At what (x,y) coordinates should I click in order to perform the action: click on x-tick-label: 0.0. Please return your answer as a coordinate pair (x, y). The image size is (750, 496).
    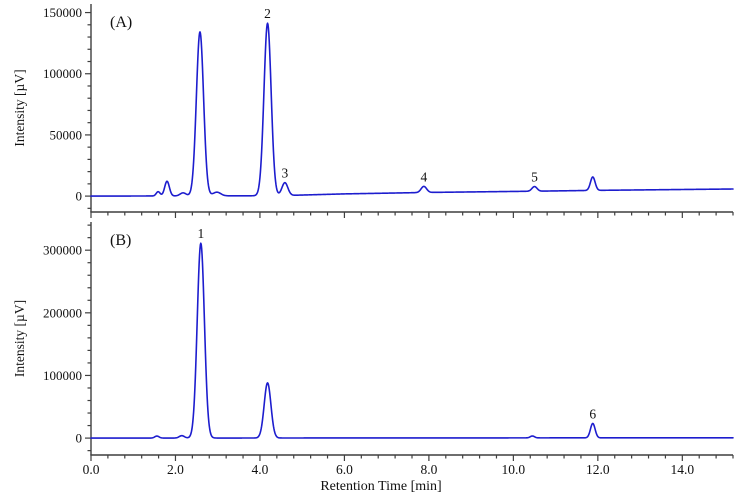
    Looking at the image, I should click on (91, 469).